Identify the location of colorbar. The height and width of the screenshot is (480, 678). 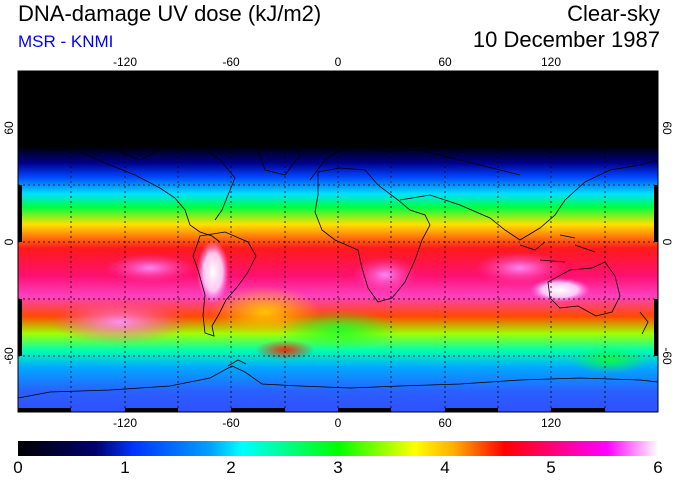
(338, 448).